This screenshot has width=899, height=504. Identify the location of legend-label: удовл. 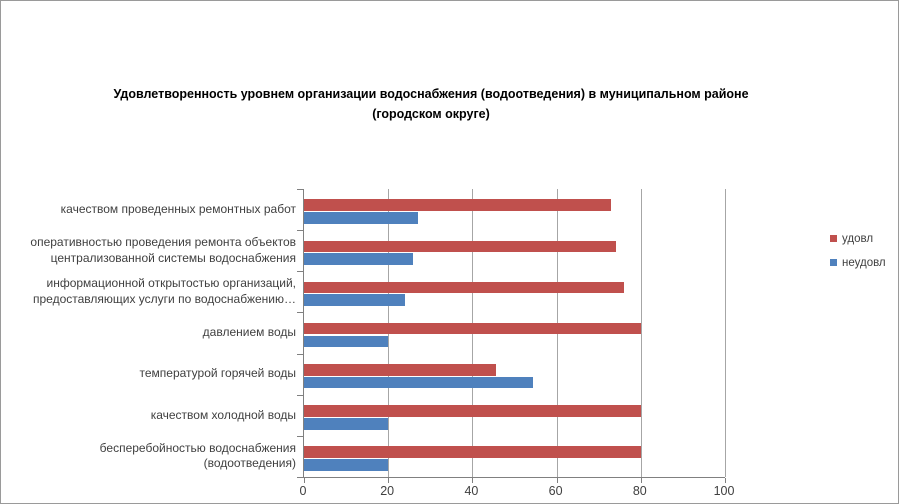
(858, 238).